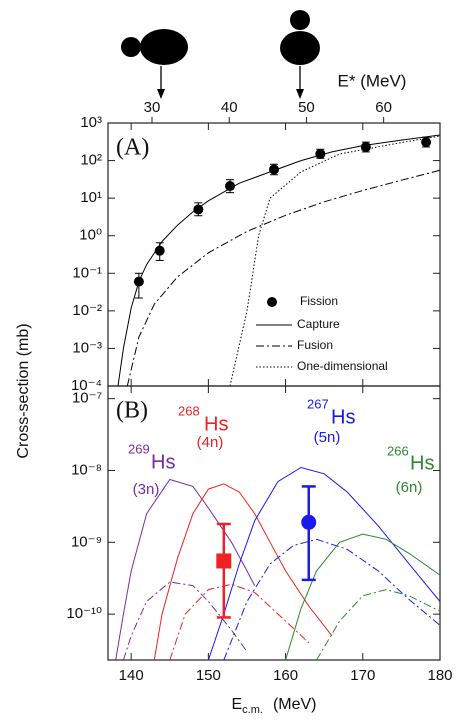 The image size is (461, 720). I want to click on decay-channel: (3n), so click(146, 489).